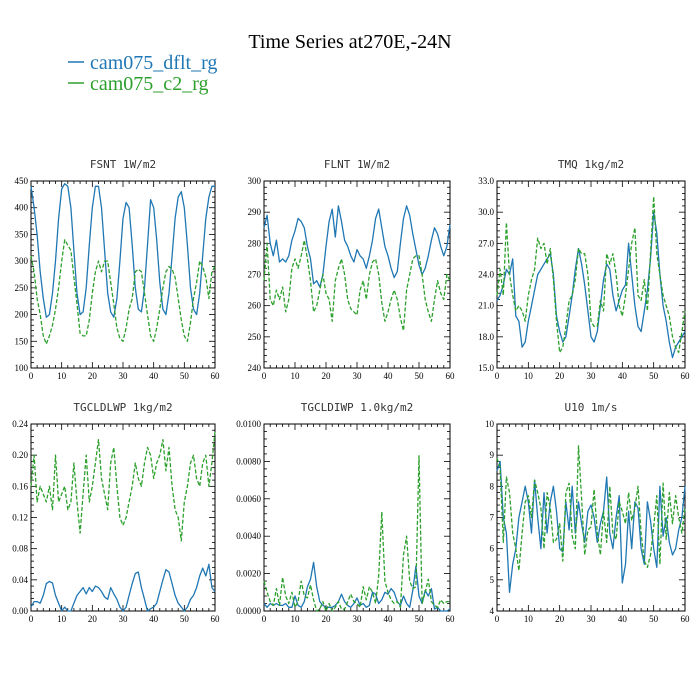  What do you see at coordinates (22, 368) in the screenshot?
I see `y-tick-label: 100` at bounding box center [22, 368].